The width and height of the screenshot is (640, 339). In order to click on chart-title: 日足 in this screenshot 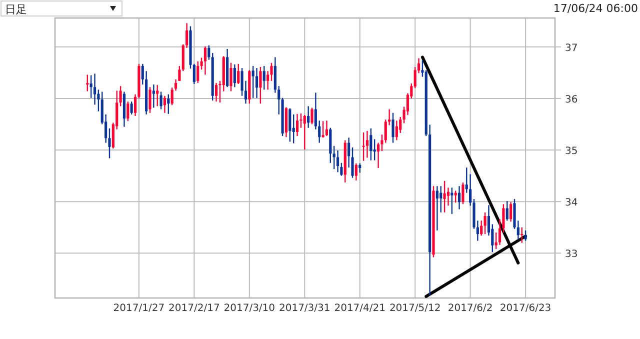, I will do `click(16, 9)`.